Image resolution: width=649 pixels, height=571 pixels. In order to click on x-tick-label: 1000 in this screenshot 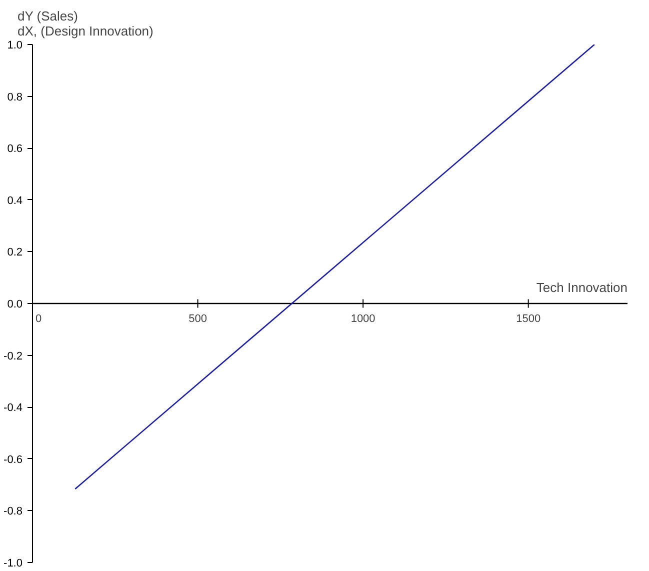, I will do `click(363, 319)`.